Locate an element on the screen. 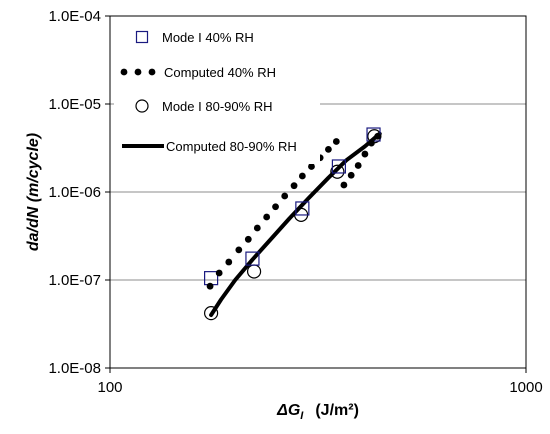 Image resolution: width=550 pixels, height=434 pixels. y-tick-label: 1.0E-04 is located at coordinates (74, 16).